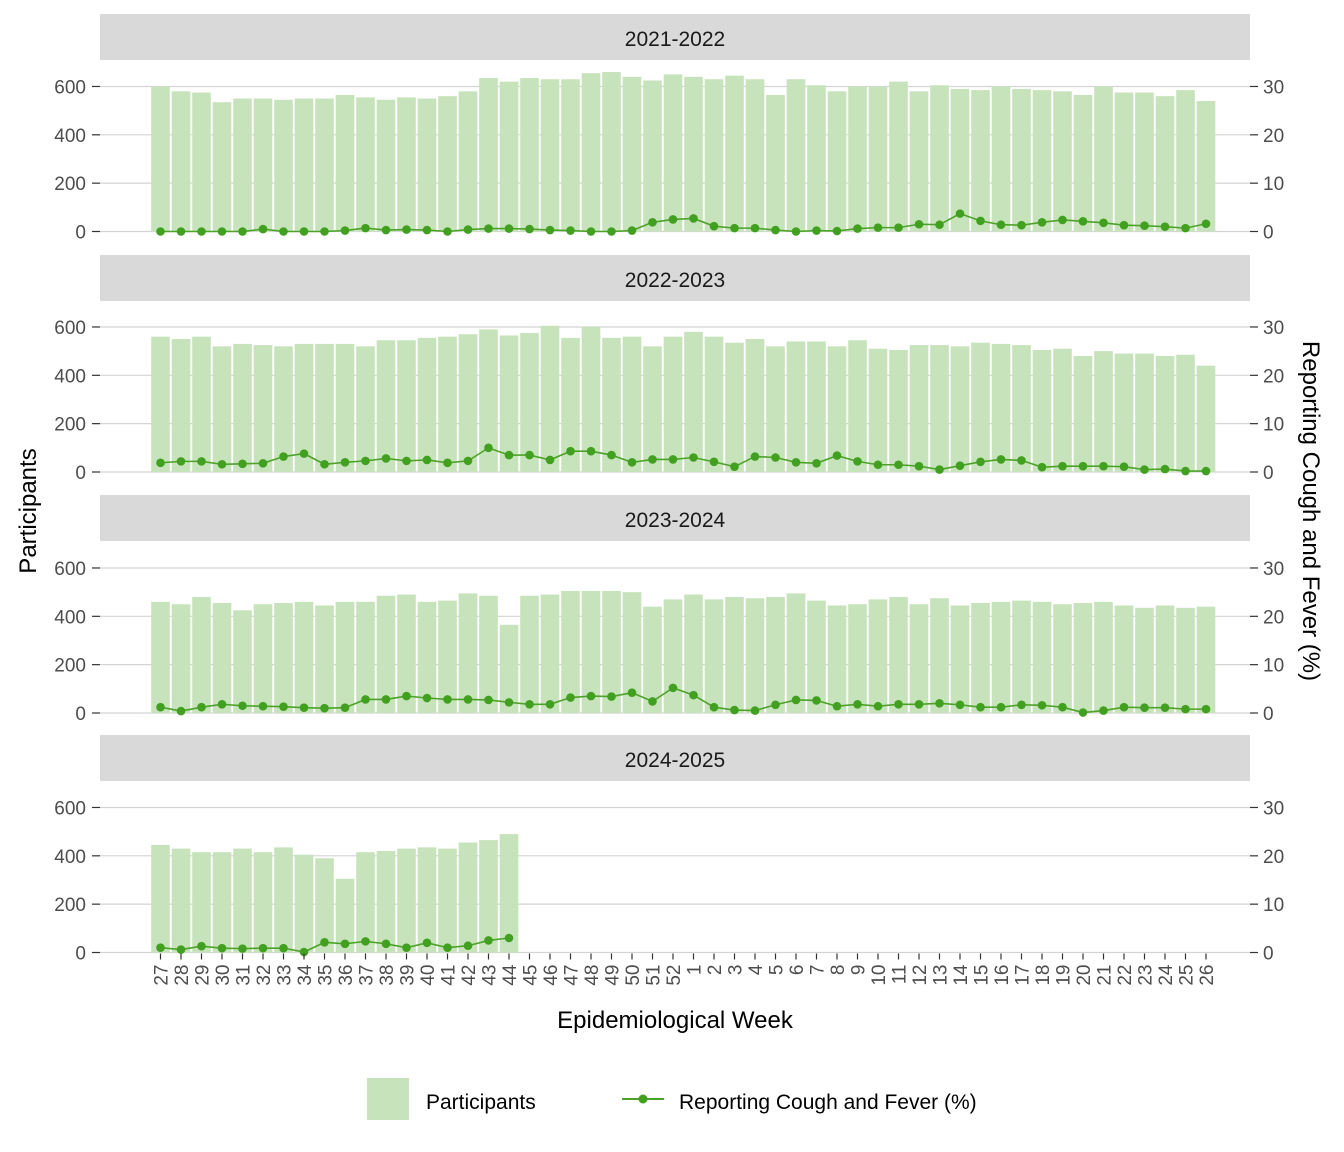 This screenshot has height=1152, width=1344. What do you see at coordinates (879, 975) in the screenshot?
I see `x-tick-label: 10` at bounding box center [879, 975].